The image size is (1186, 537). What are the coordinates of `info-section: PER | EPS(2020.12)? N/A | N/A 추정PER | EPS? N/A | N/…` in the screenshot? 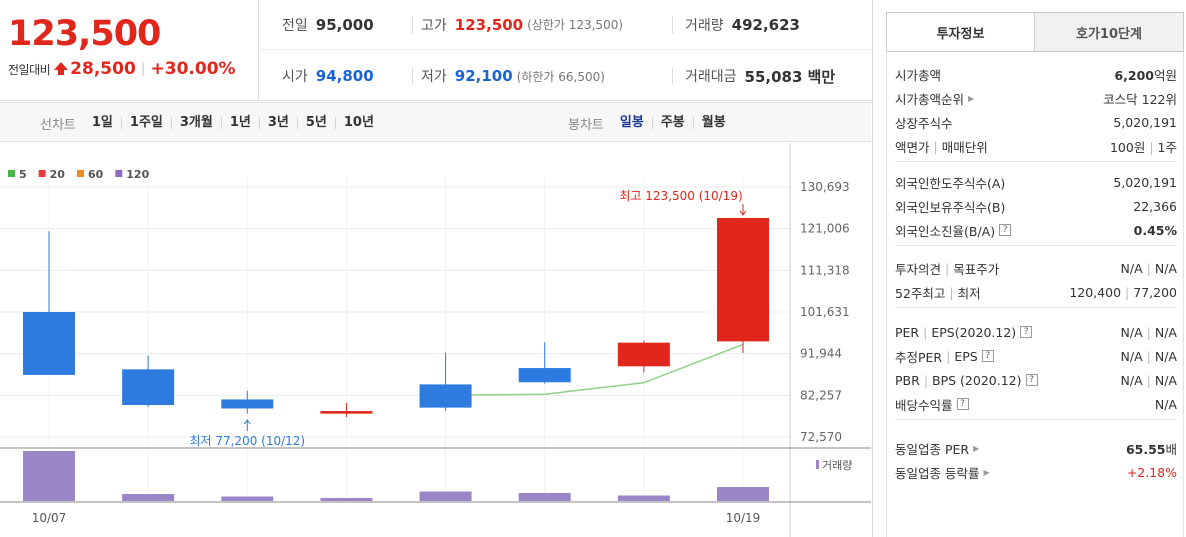 It's located at (1036, 368).